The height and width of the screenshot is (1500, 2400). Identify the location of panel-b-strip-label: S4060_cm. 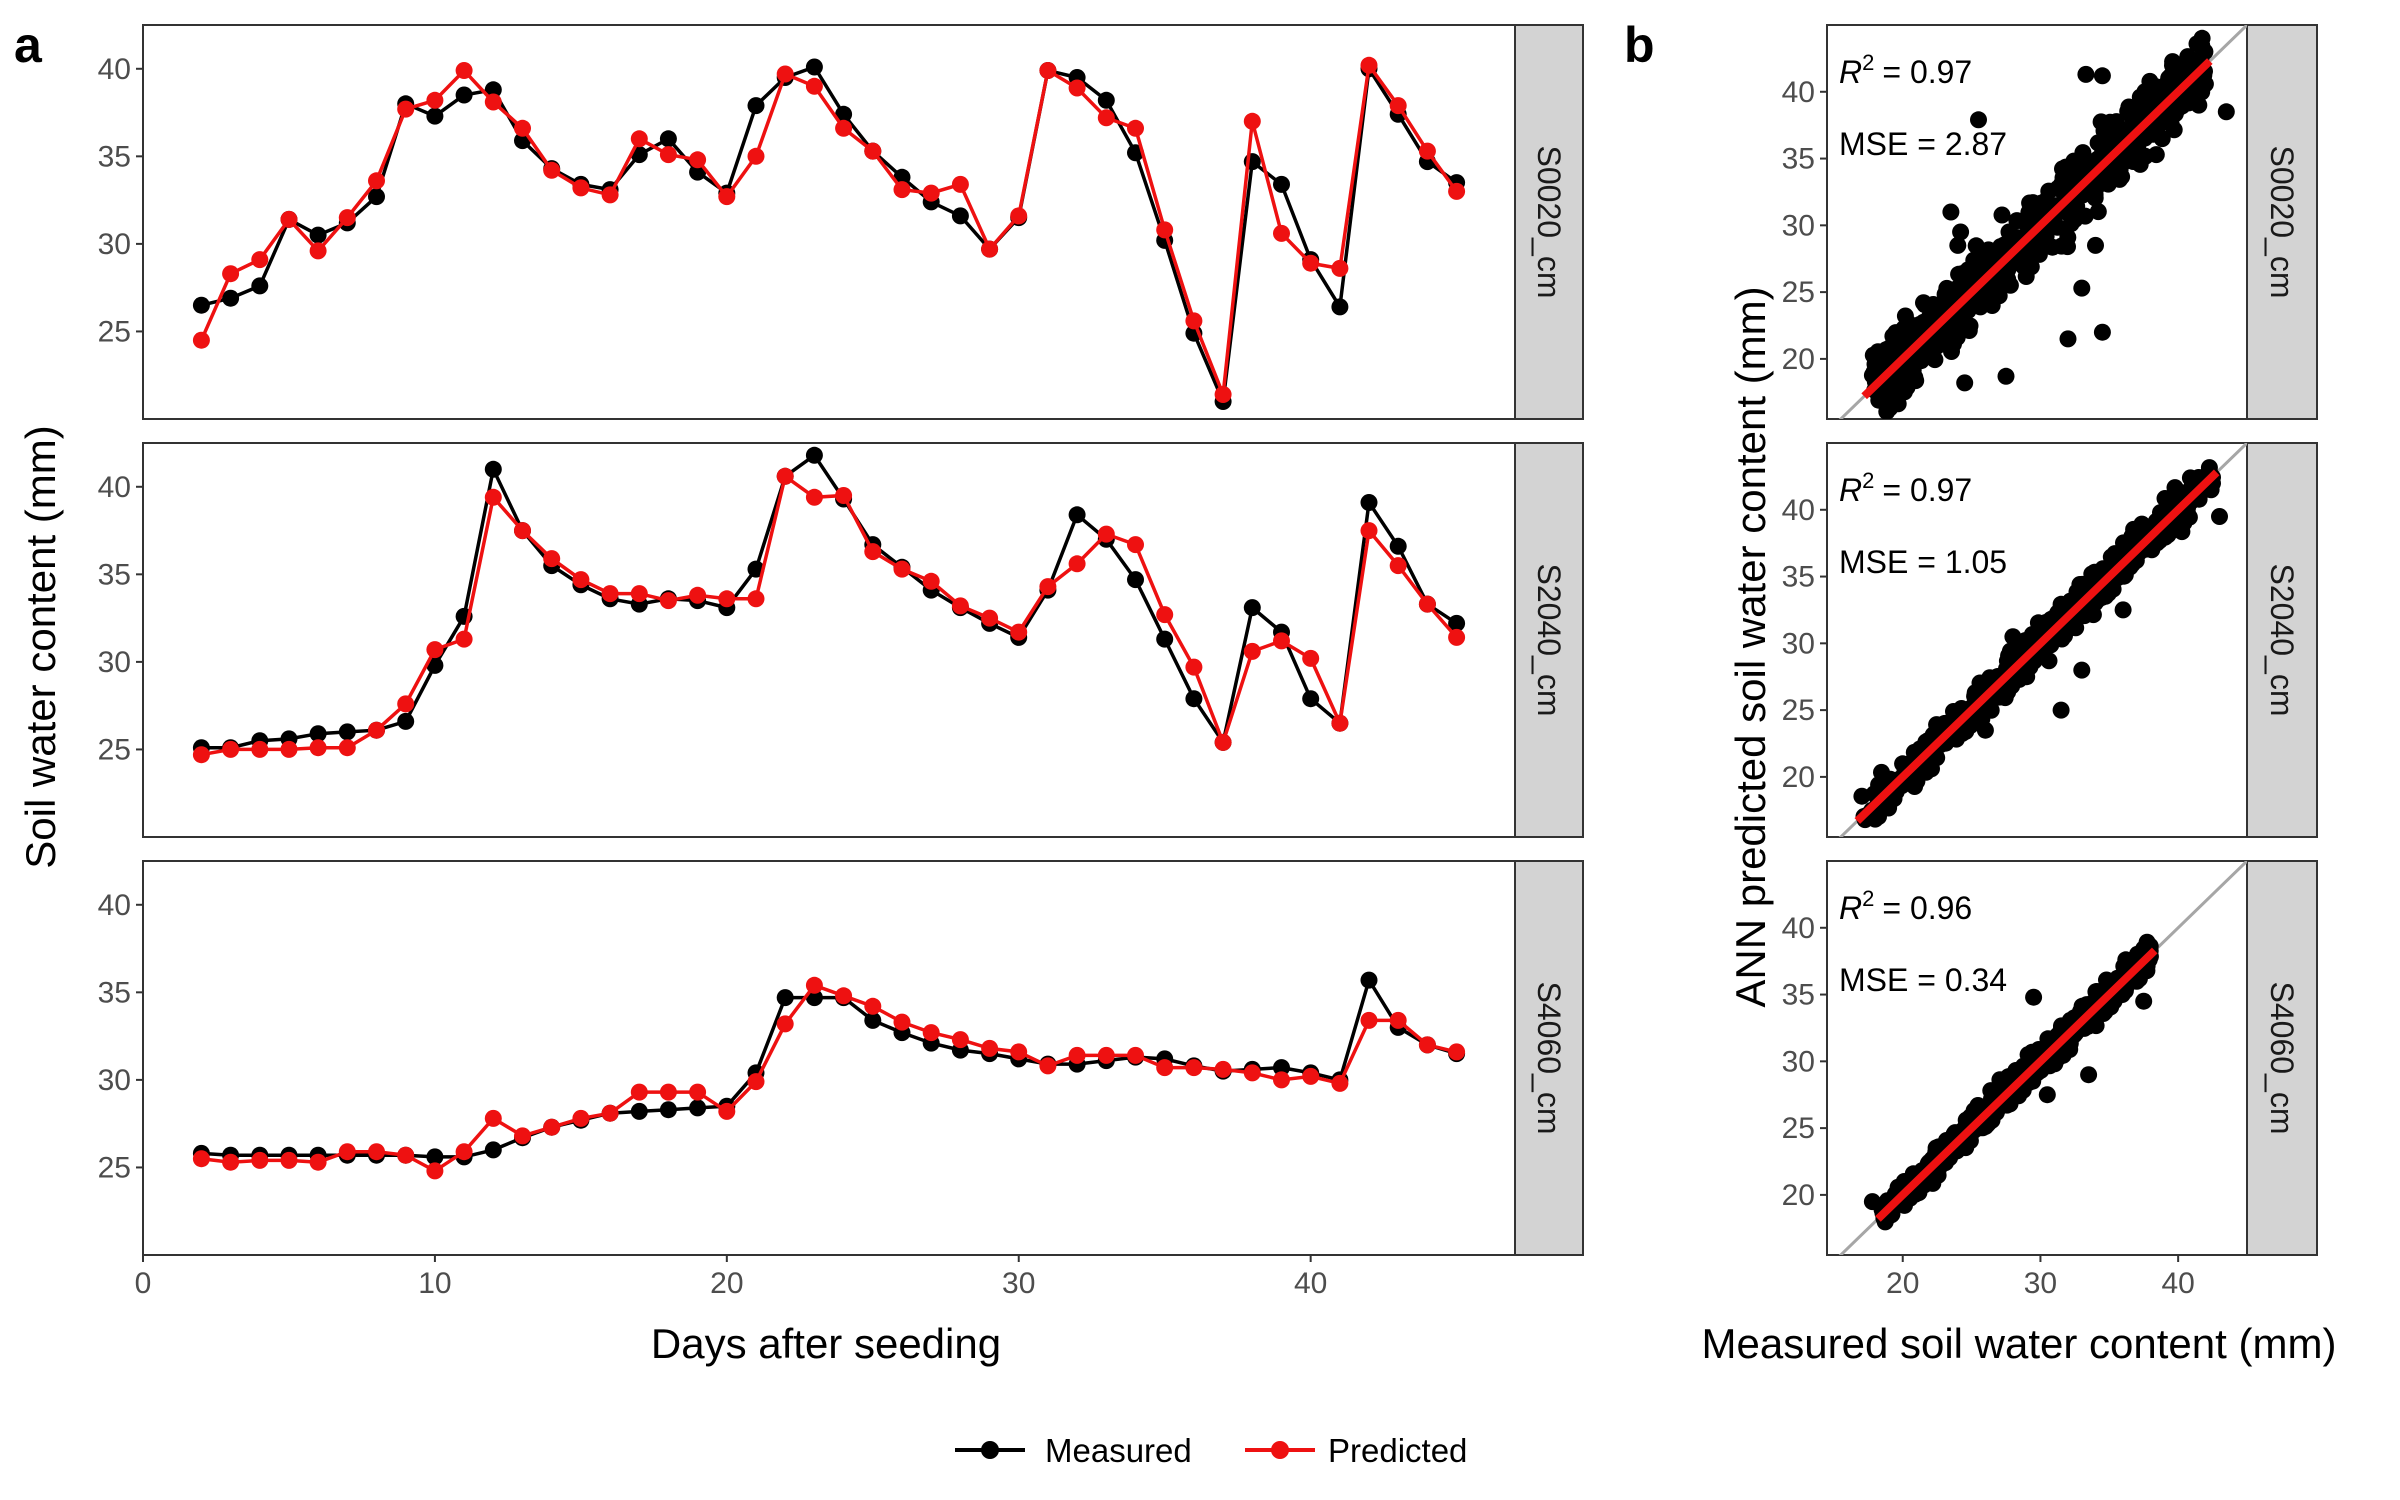
(2282, 1058).